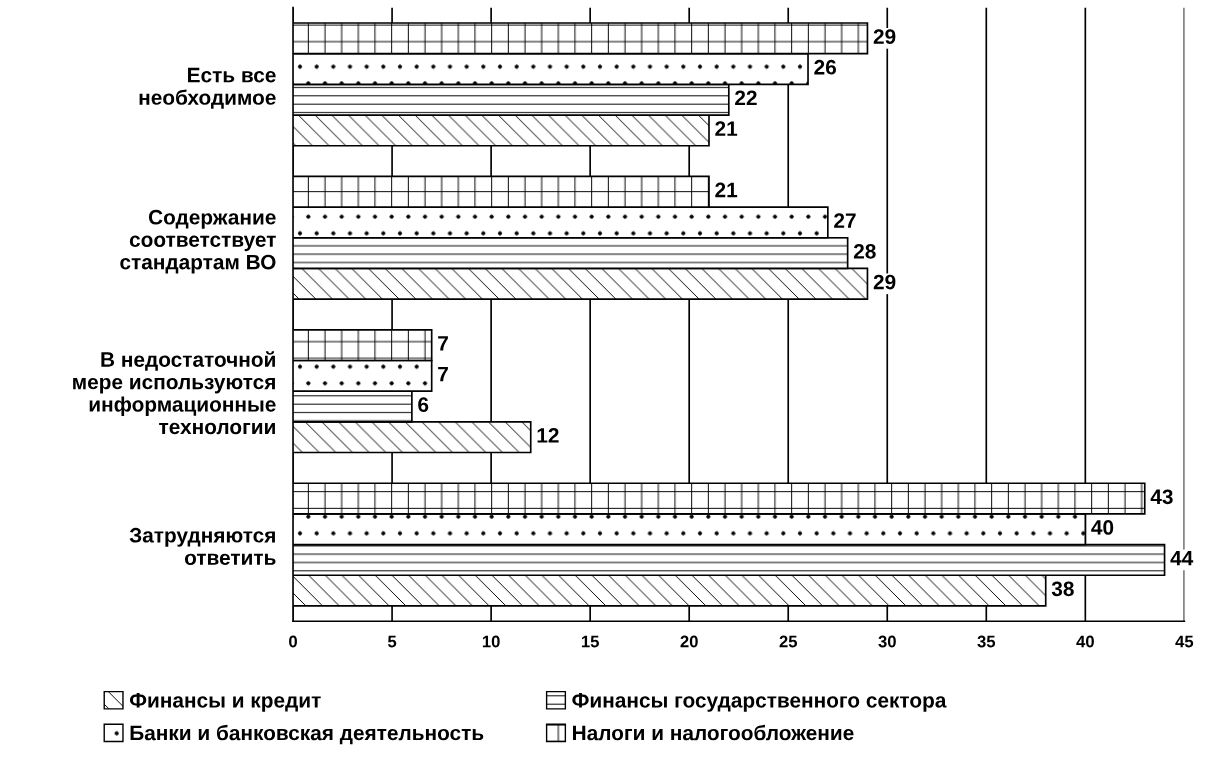  Describe the element at coordinates (307, 734) in the screenshot. I see `legend-label: Банки и банковская деятельность` at that location.